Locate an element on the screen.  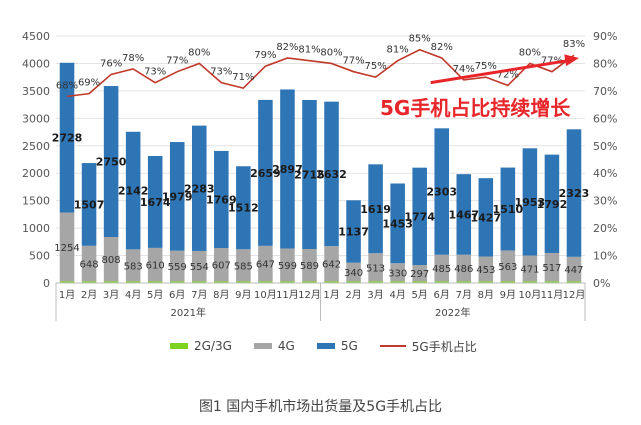
data-label-4g: 517 is located at coordinates (551, 268).